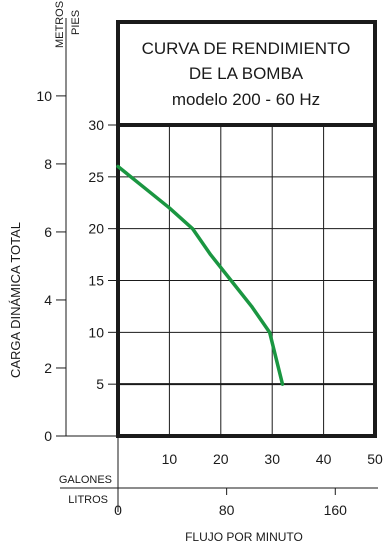  I want to click on y-secondary-unit-label: METROS, so click(60, 24).